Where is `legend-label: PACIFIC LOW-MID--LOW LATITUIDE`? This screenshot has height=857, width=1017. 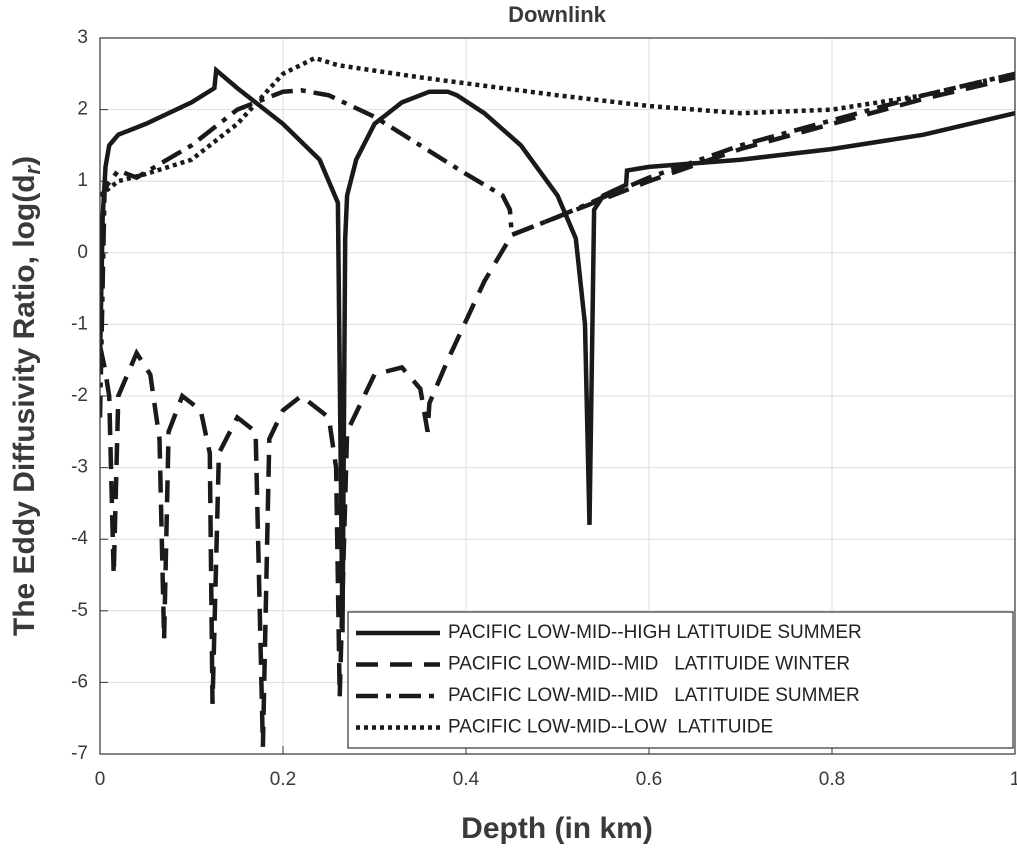
legend-label: PACIFIC LOW-MID--LOW LATITUIDE is located at coordinates (610, 727).